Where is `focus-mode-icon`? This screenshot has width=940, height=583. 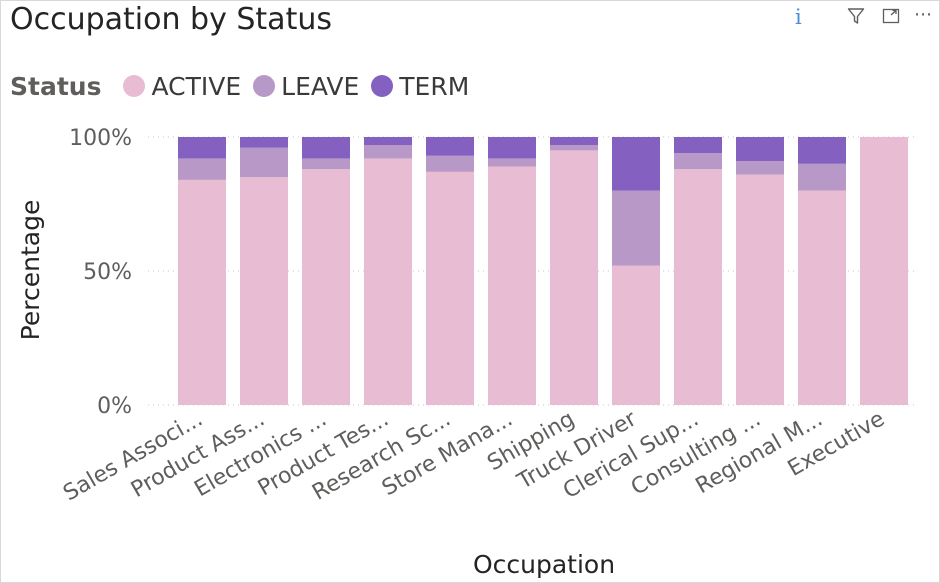 focus-mode-icon is located at coordinates (891, 16).